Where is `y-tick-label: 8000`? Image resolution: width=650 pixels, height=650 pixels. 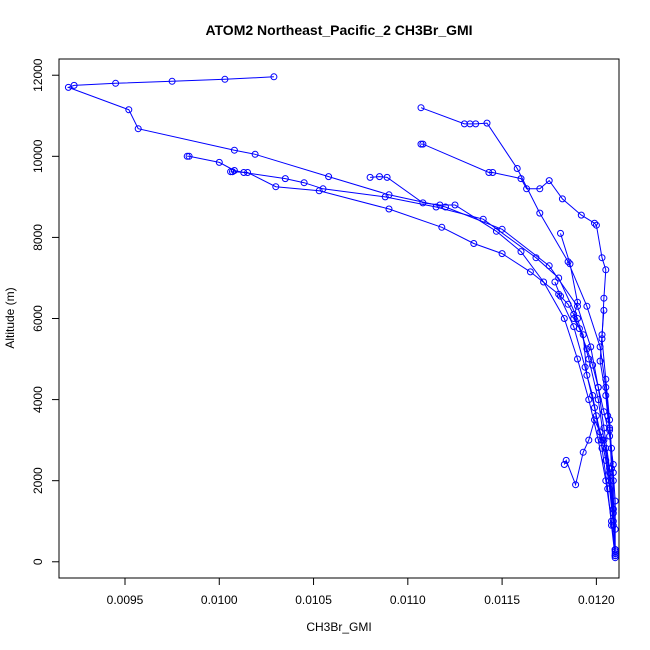 y-tick-label: 8000 is located at coordinates (38, 237).